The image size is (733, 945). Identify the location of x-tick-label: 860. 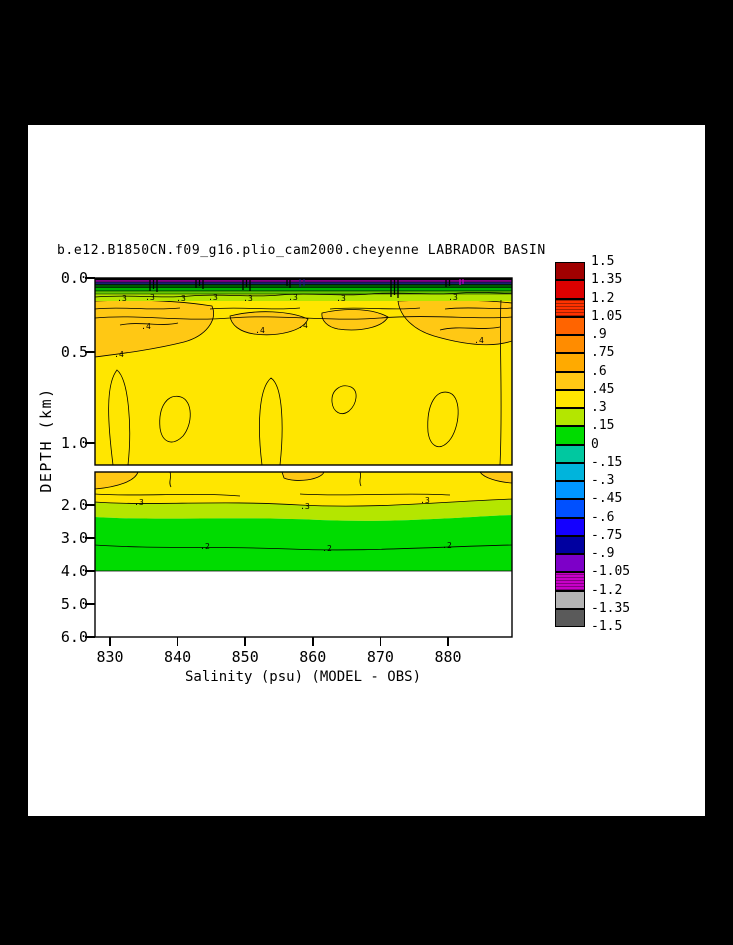
(313, 657).